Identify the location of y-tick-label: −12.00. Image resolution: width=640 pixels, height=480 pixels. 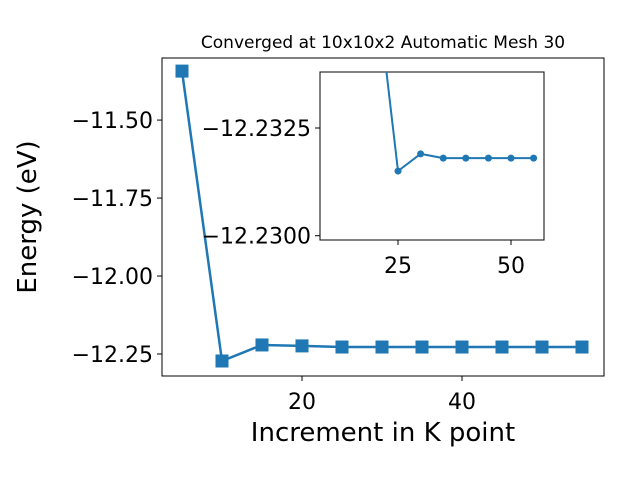
(112, 277).